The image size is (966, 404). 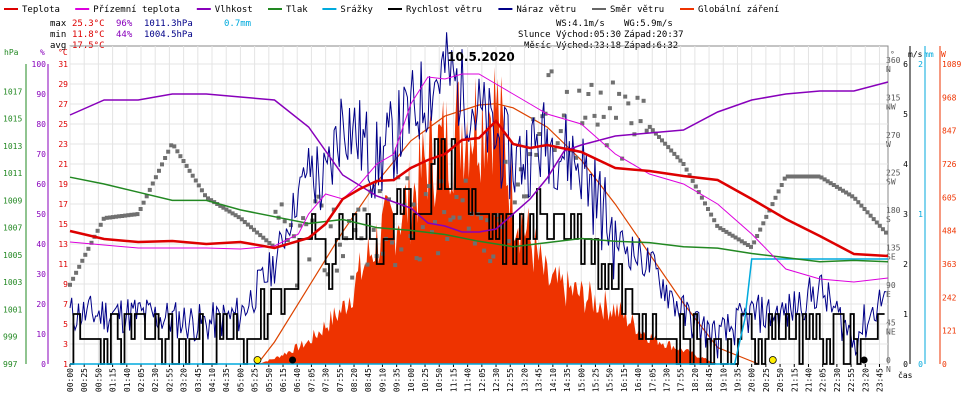 I want to click on legend-label-4: Srážky, so click(x=356, y=10).